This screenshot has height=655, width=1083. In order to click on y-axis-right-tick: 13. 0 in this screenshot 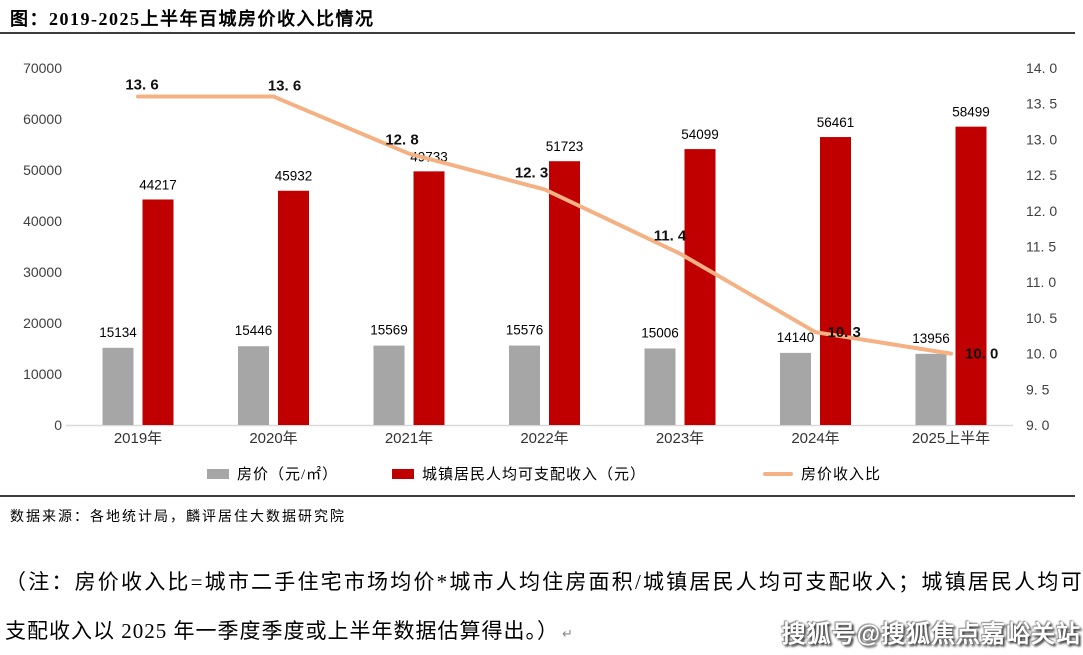, I will do `click(1041, 139)`.